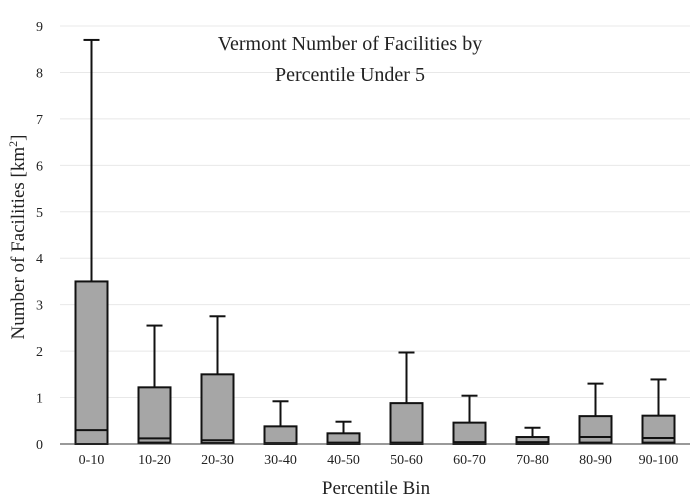 This screenshot has height=500, width=700. I want to click on x-tick-label: 20-30, so click(217, 460).